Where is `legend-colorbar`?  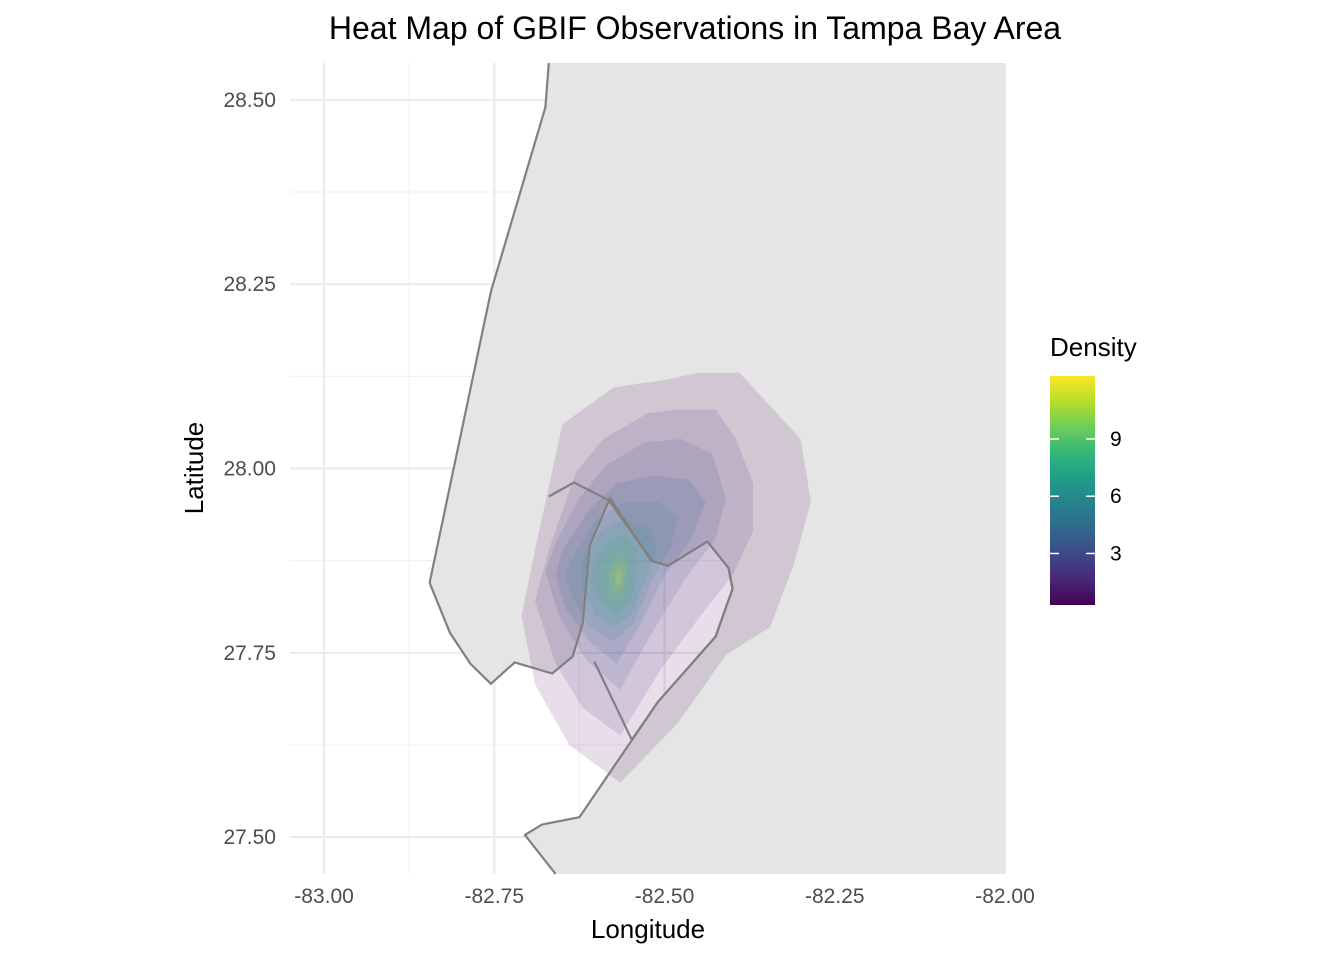 legend-colorbar is located at coordinates (1072, 490).